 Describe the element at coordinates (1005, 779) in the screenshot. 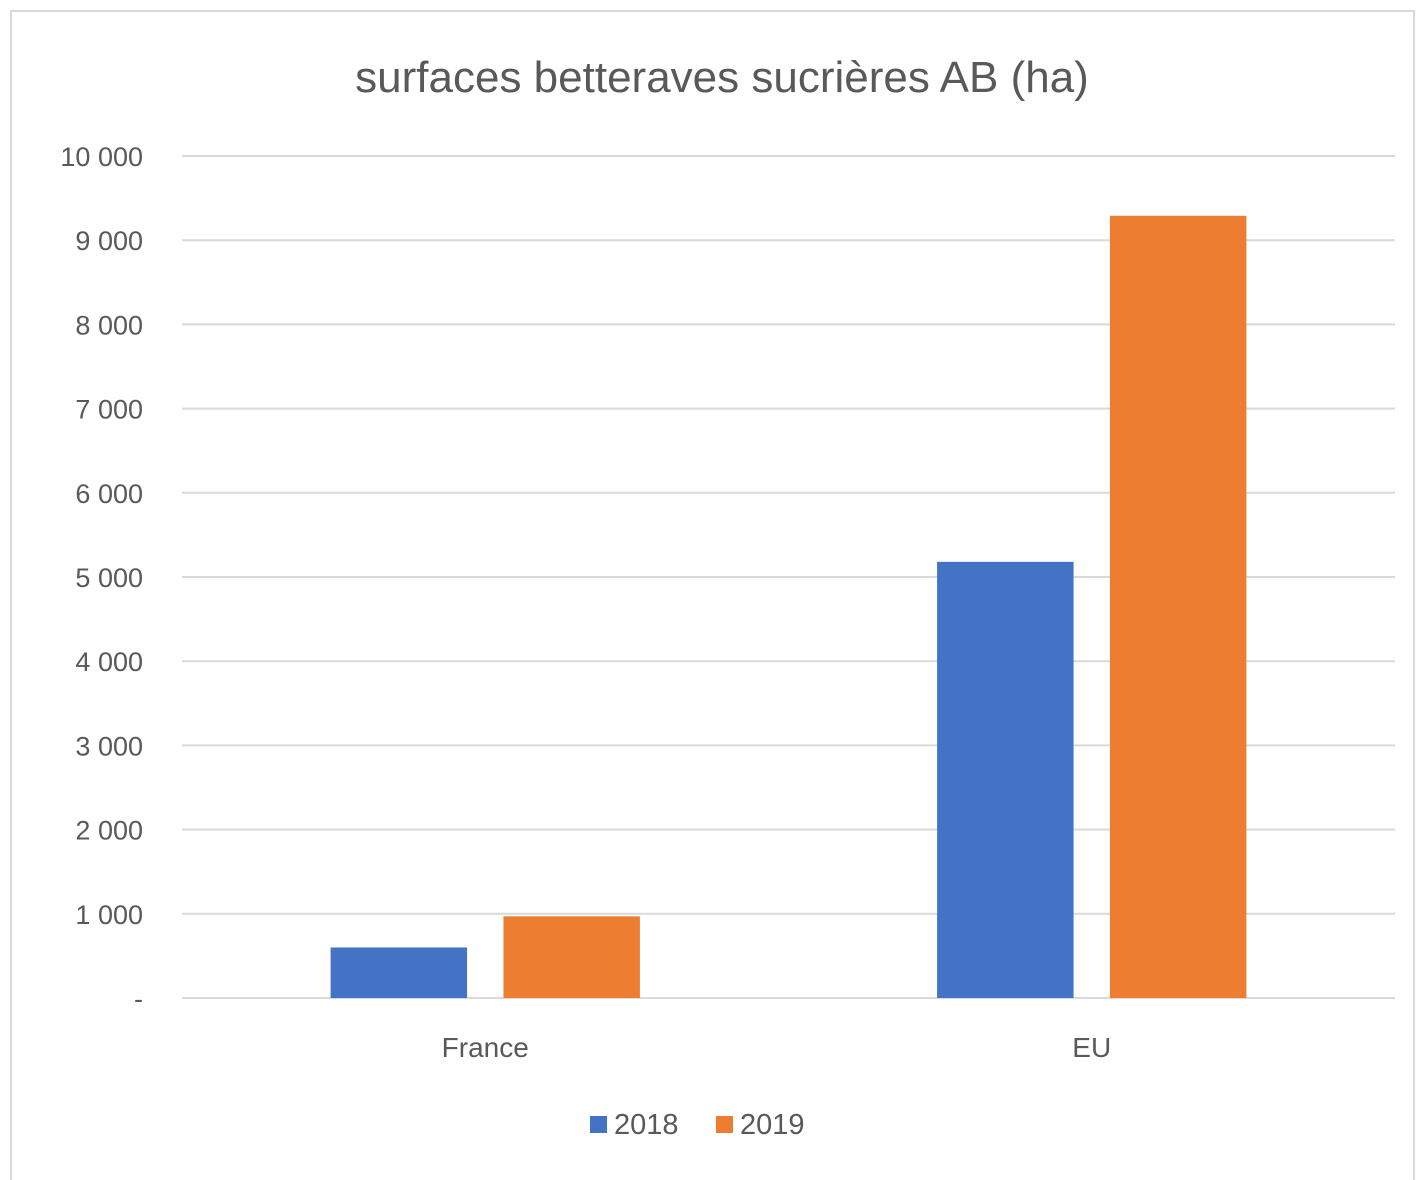

I see `bar-eu-2018` at that location.